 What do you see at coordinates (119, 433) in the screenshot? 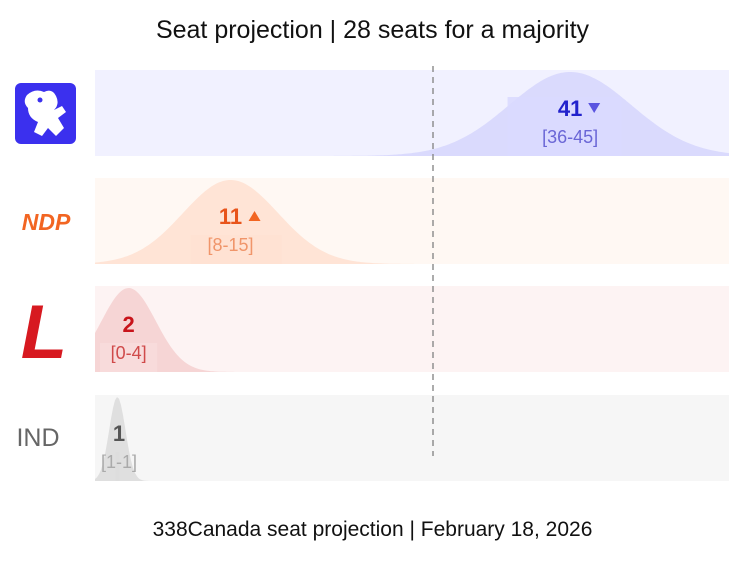
I see `projection-value: 1` at bounding box center [119, 433].